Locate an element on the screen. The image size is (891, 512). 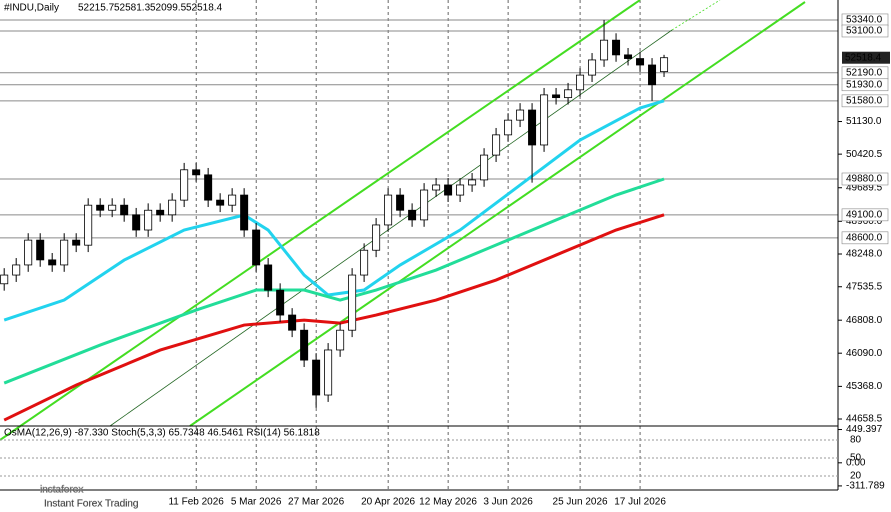
level-label: 52190.0 is located at coordinates (864, 72).